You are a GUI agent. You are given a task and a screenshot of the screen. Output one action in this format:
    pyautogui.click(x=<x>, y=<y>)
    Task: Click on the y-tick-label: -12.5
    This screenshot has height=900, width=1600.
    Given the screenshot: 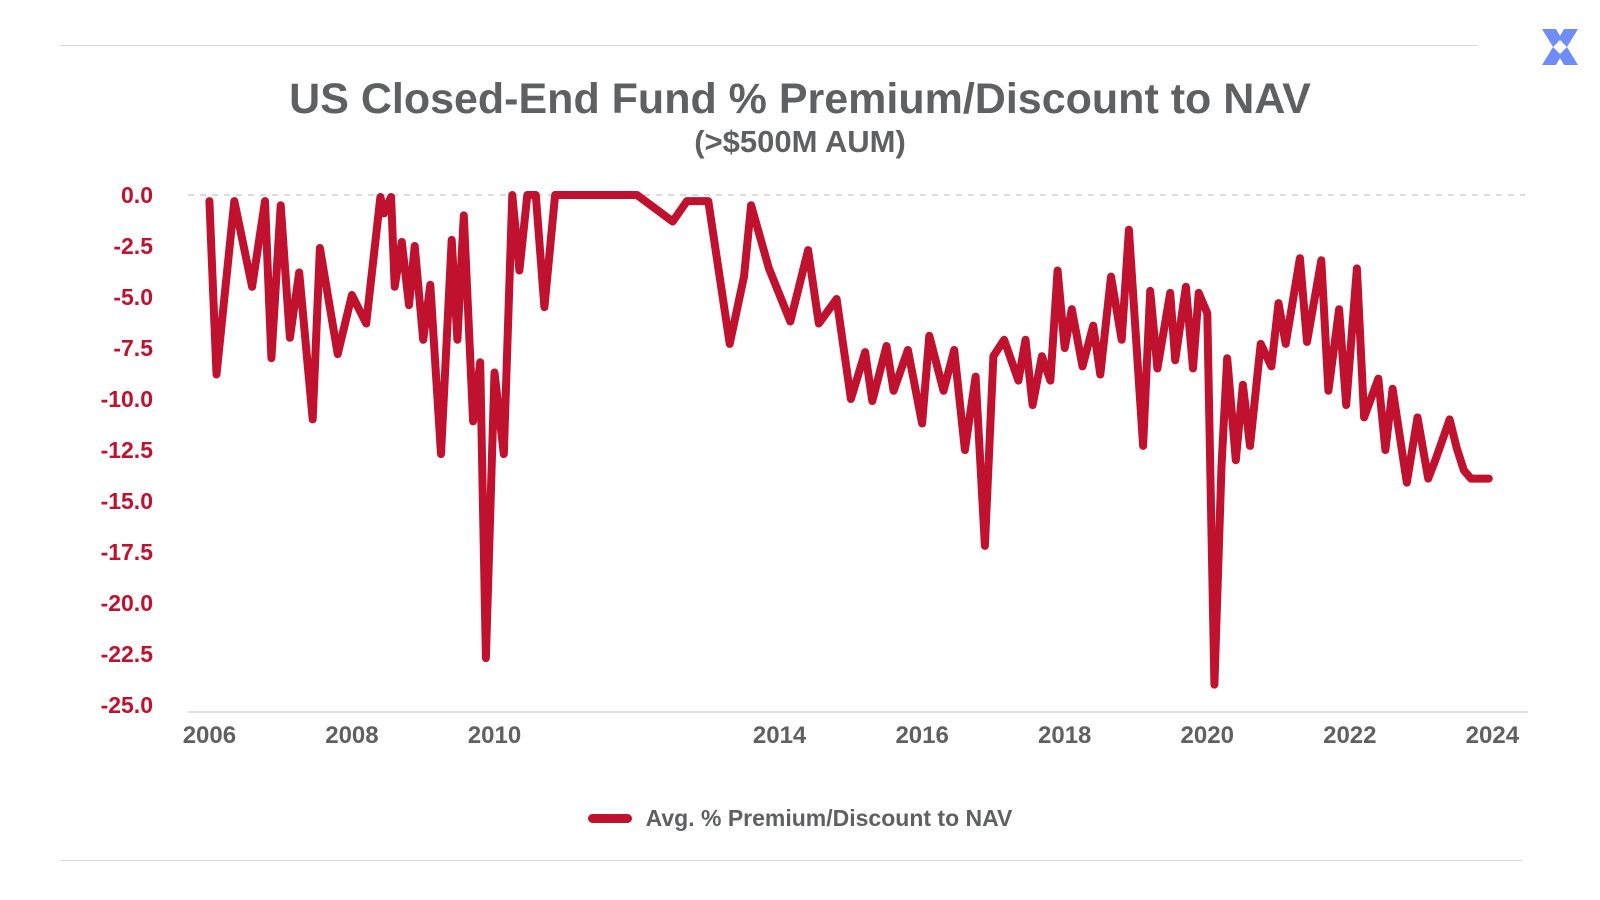 What is the action you would take?
    pyautogui.click(x=127, y=450)
    